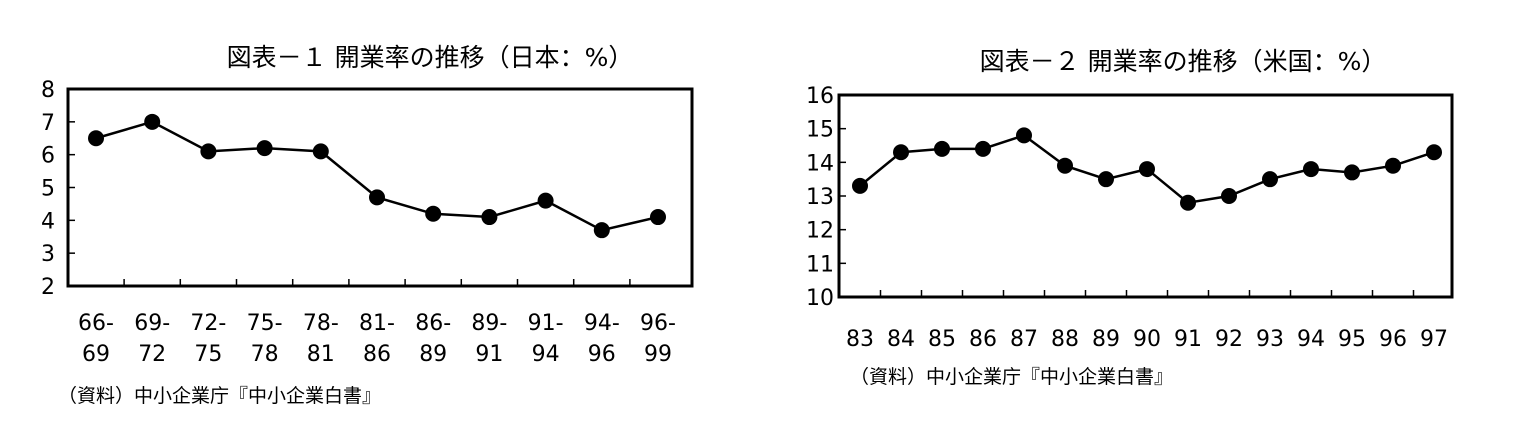 The height and width of the screenshot is (430, 1524). Describe the element at coordinates (1270, 339) in the screenshot. I see `x-tick-label: 93` at that location.